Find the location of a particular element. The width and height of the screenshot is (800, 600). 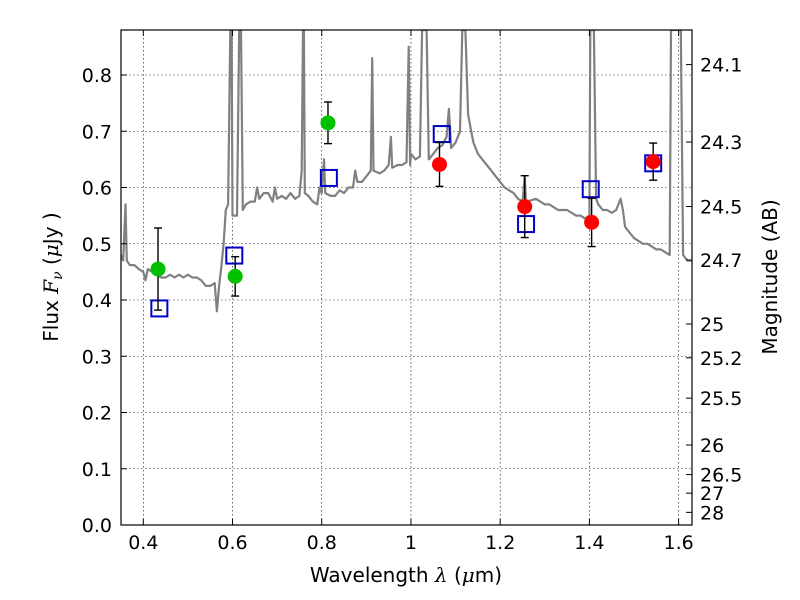

x-tick-label: 0.8 is located at coordinates (322, 543).